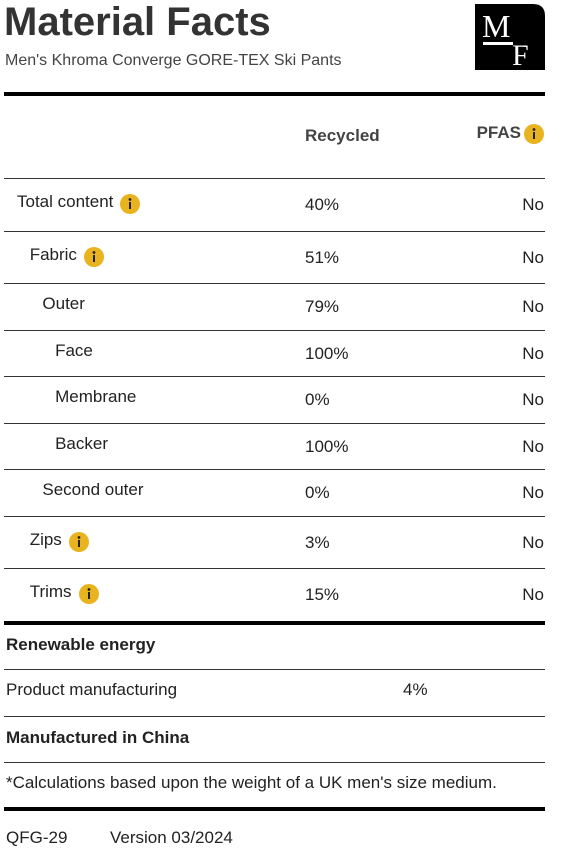 The image size is (562, 859). Describe the element at coordinates (520, 54) in the screenshot. I see `logo-f: F` at that location.